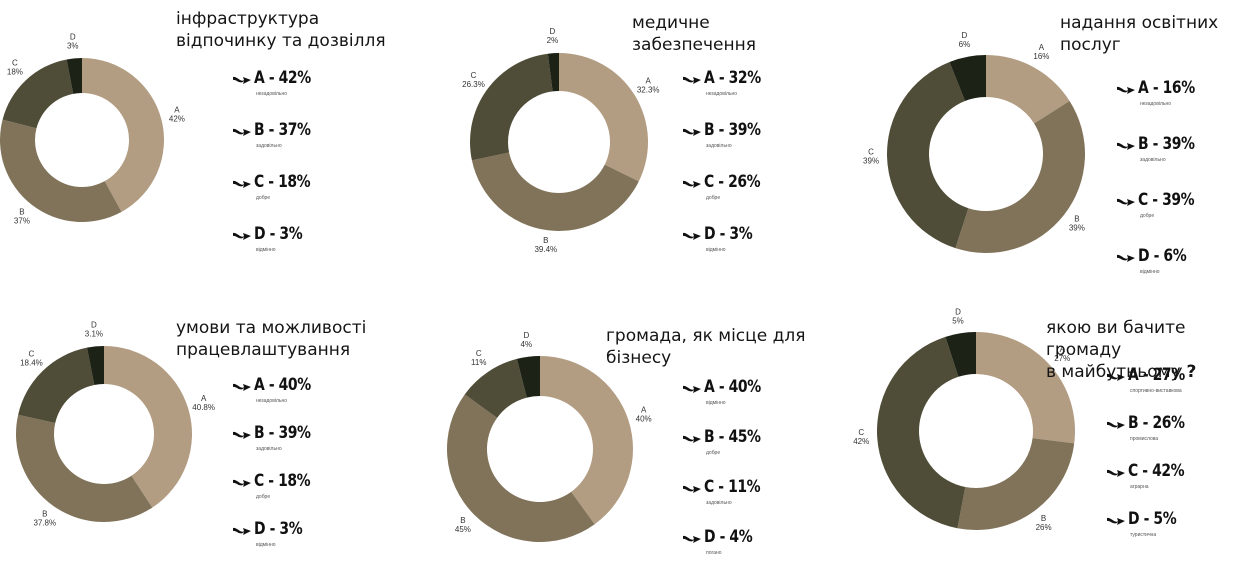 Image resolution: width=1249 pixels, height=577 pixels. Describe the element at coordinates (1116, 350) in the screenshot. I see `chart-title-text: якою ви бачите громаду в майбутньому` at that location.